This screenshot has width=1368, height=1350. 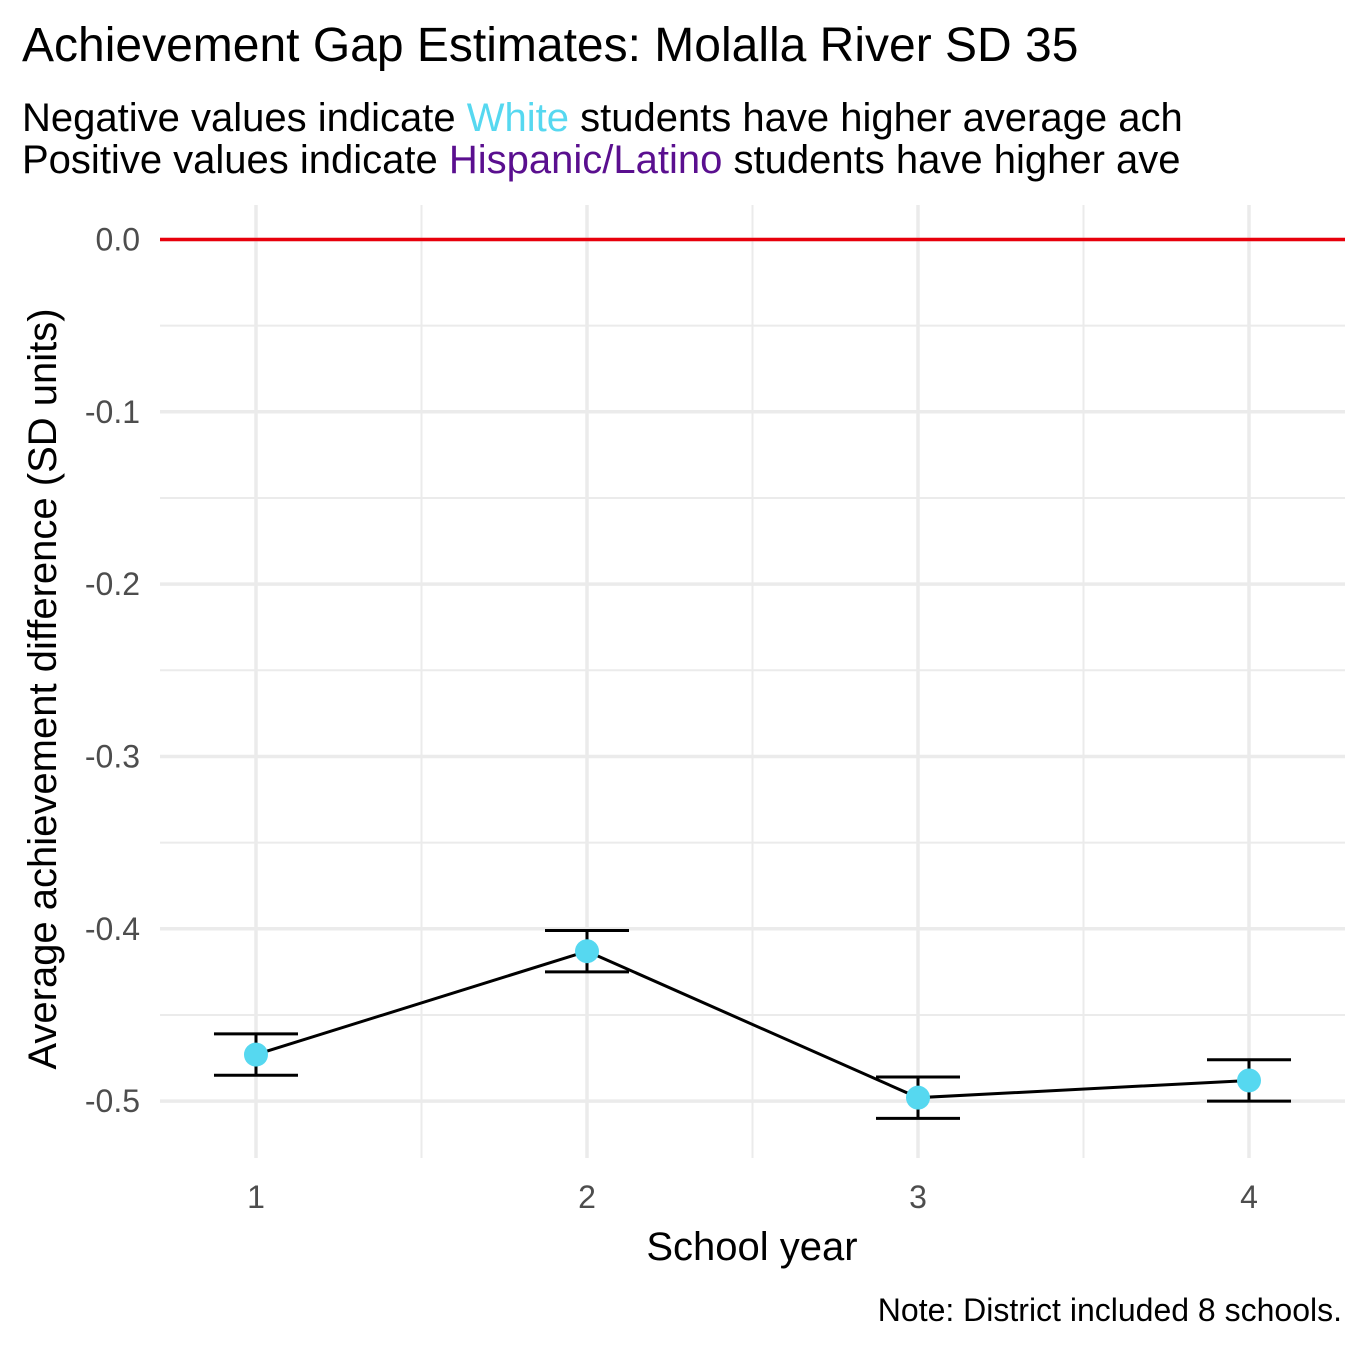 I want to click on y-tick-label: -0.5, so click(x=112, y=1101).